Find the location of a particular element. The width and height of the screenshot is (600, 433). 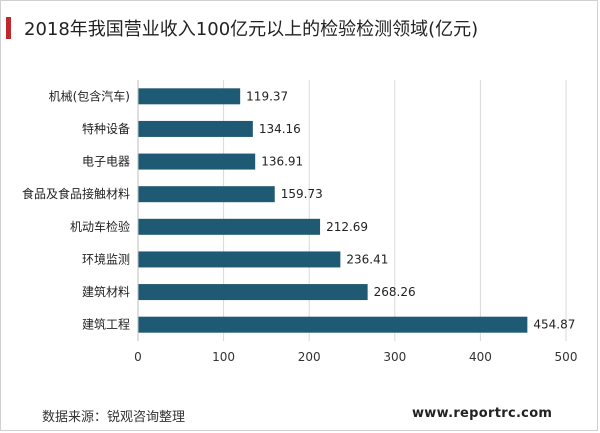

x-tick-label: 200 is located at coordinates (309, 357).